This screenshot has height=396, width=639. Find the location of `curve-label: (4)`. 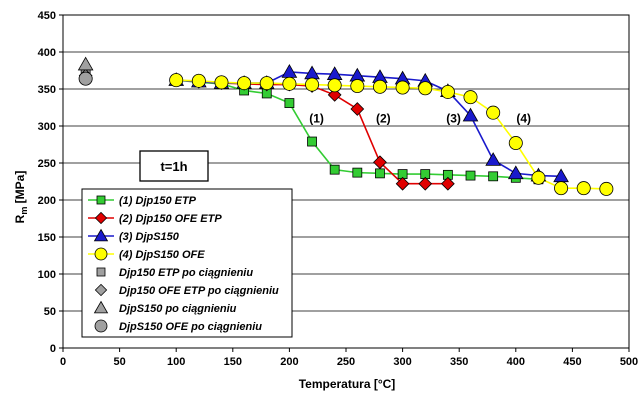

curve-label: (4) is located at coordinates (523, 118).